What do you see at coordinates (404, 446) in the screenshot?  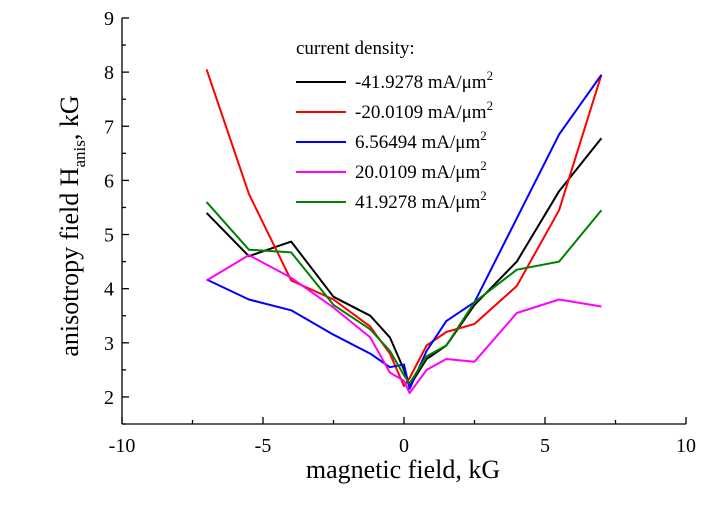 I see `x-tick-label: 0` at bounding box center [404, 446].